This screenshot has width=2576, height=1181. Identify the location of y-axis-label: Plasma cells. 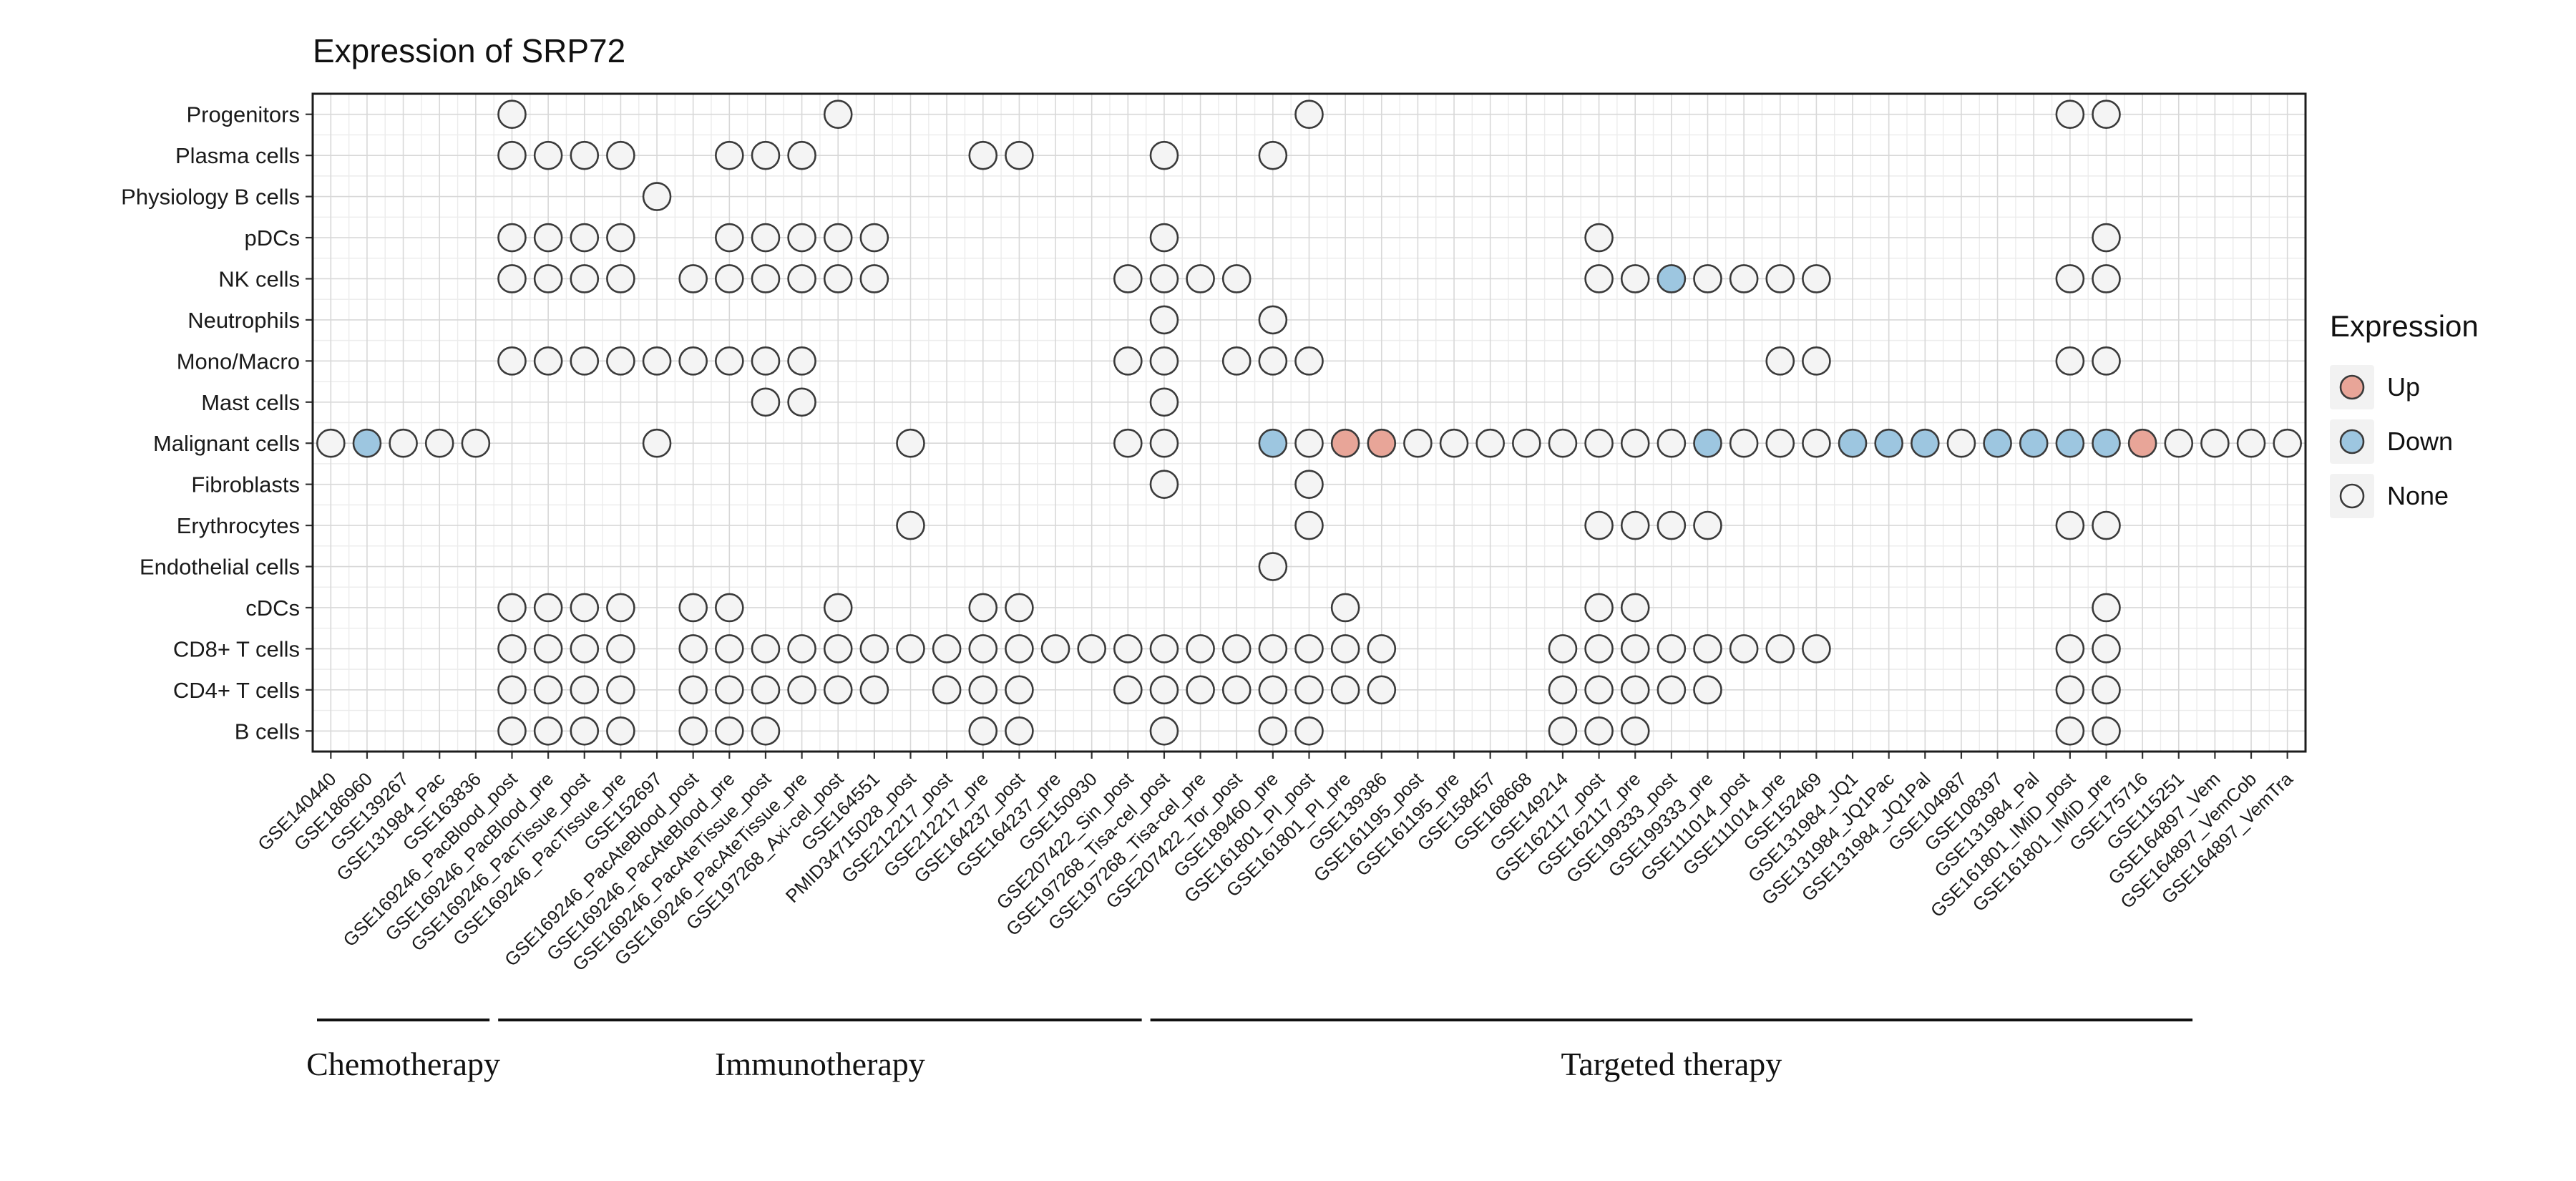
(237, 155).